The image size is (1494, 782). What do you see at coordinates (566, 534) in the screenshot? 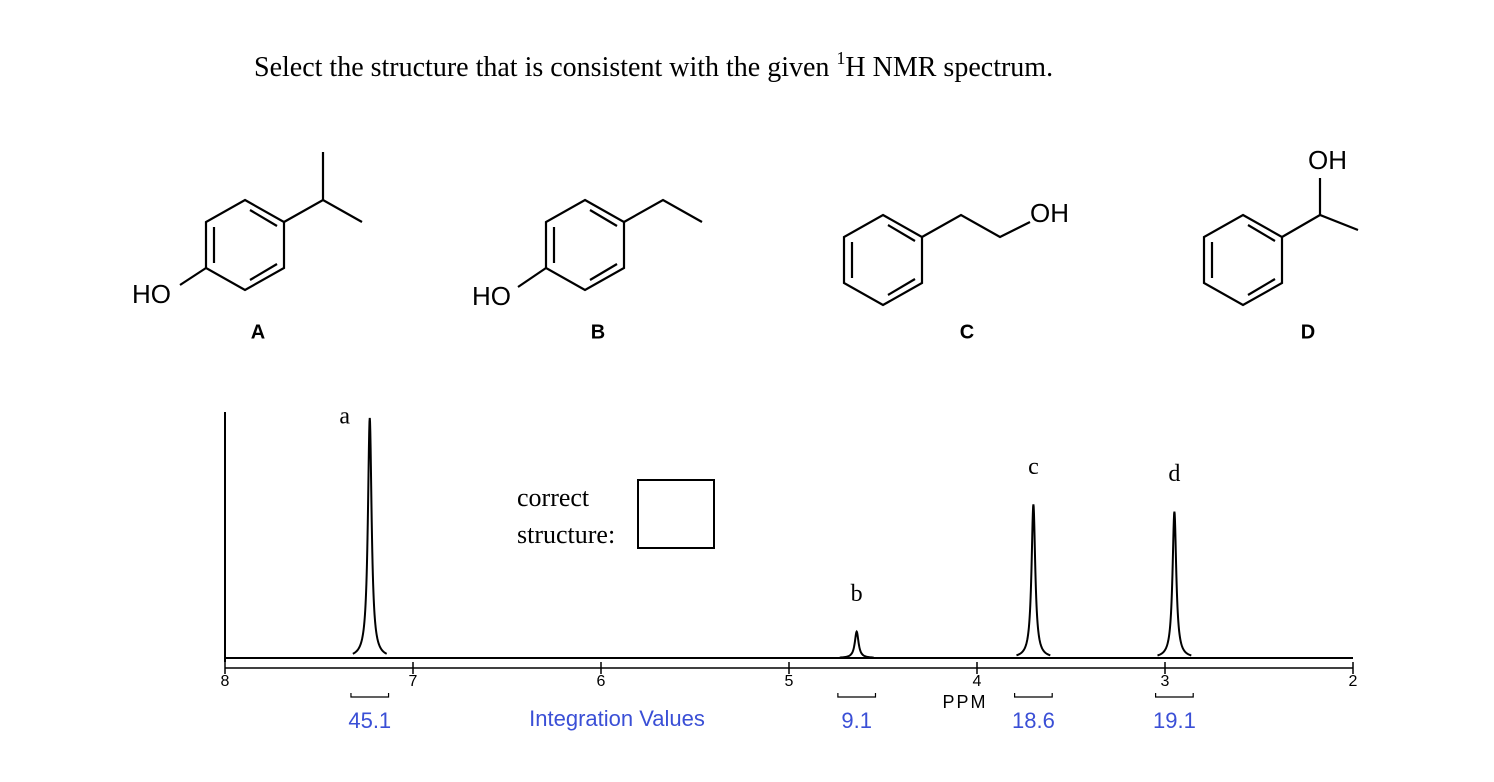
I see `answer-prompt: structure:` at bounding box center [566, 534].